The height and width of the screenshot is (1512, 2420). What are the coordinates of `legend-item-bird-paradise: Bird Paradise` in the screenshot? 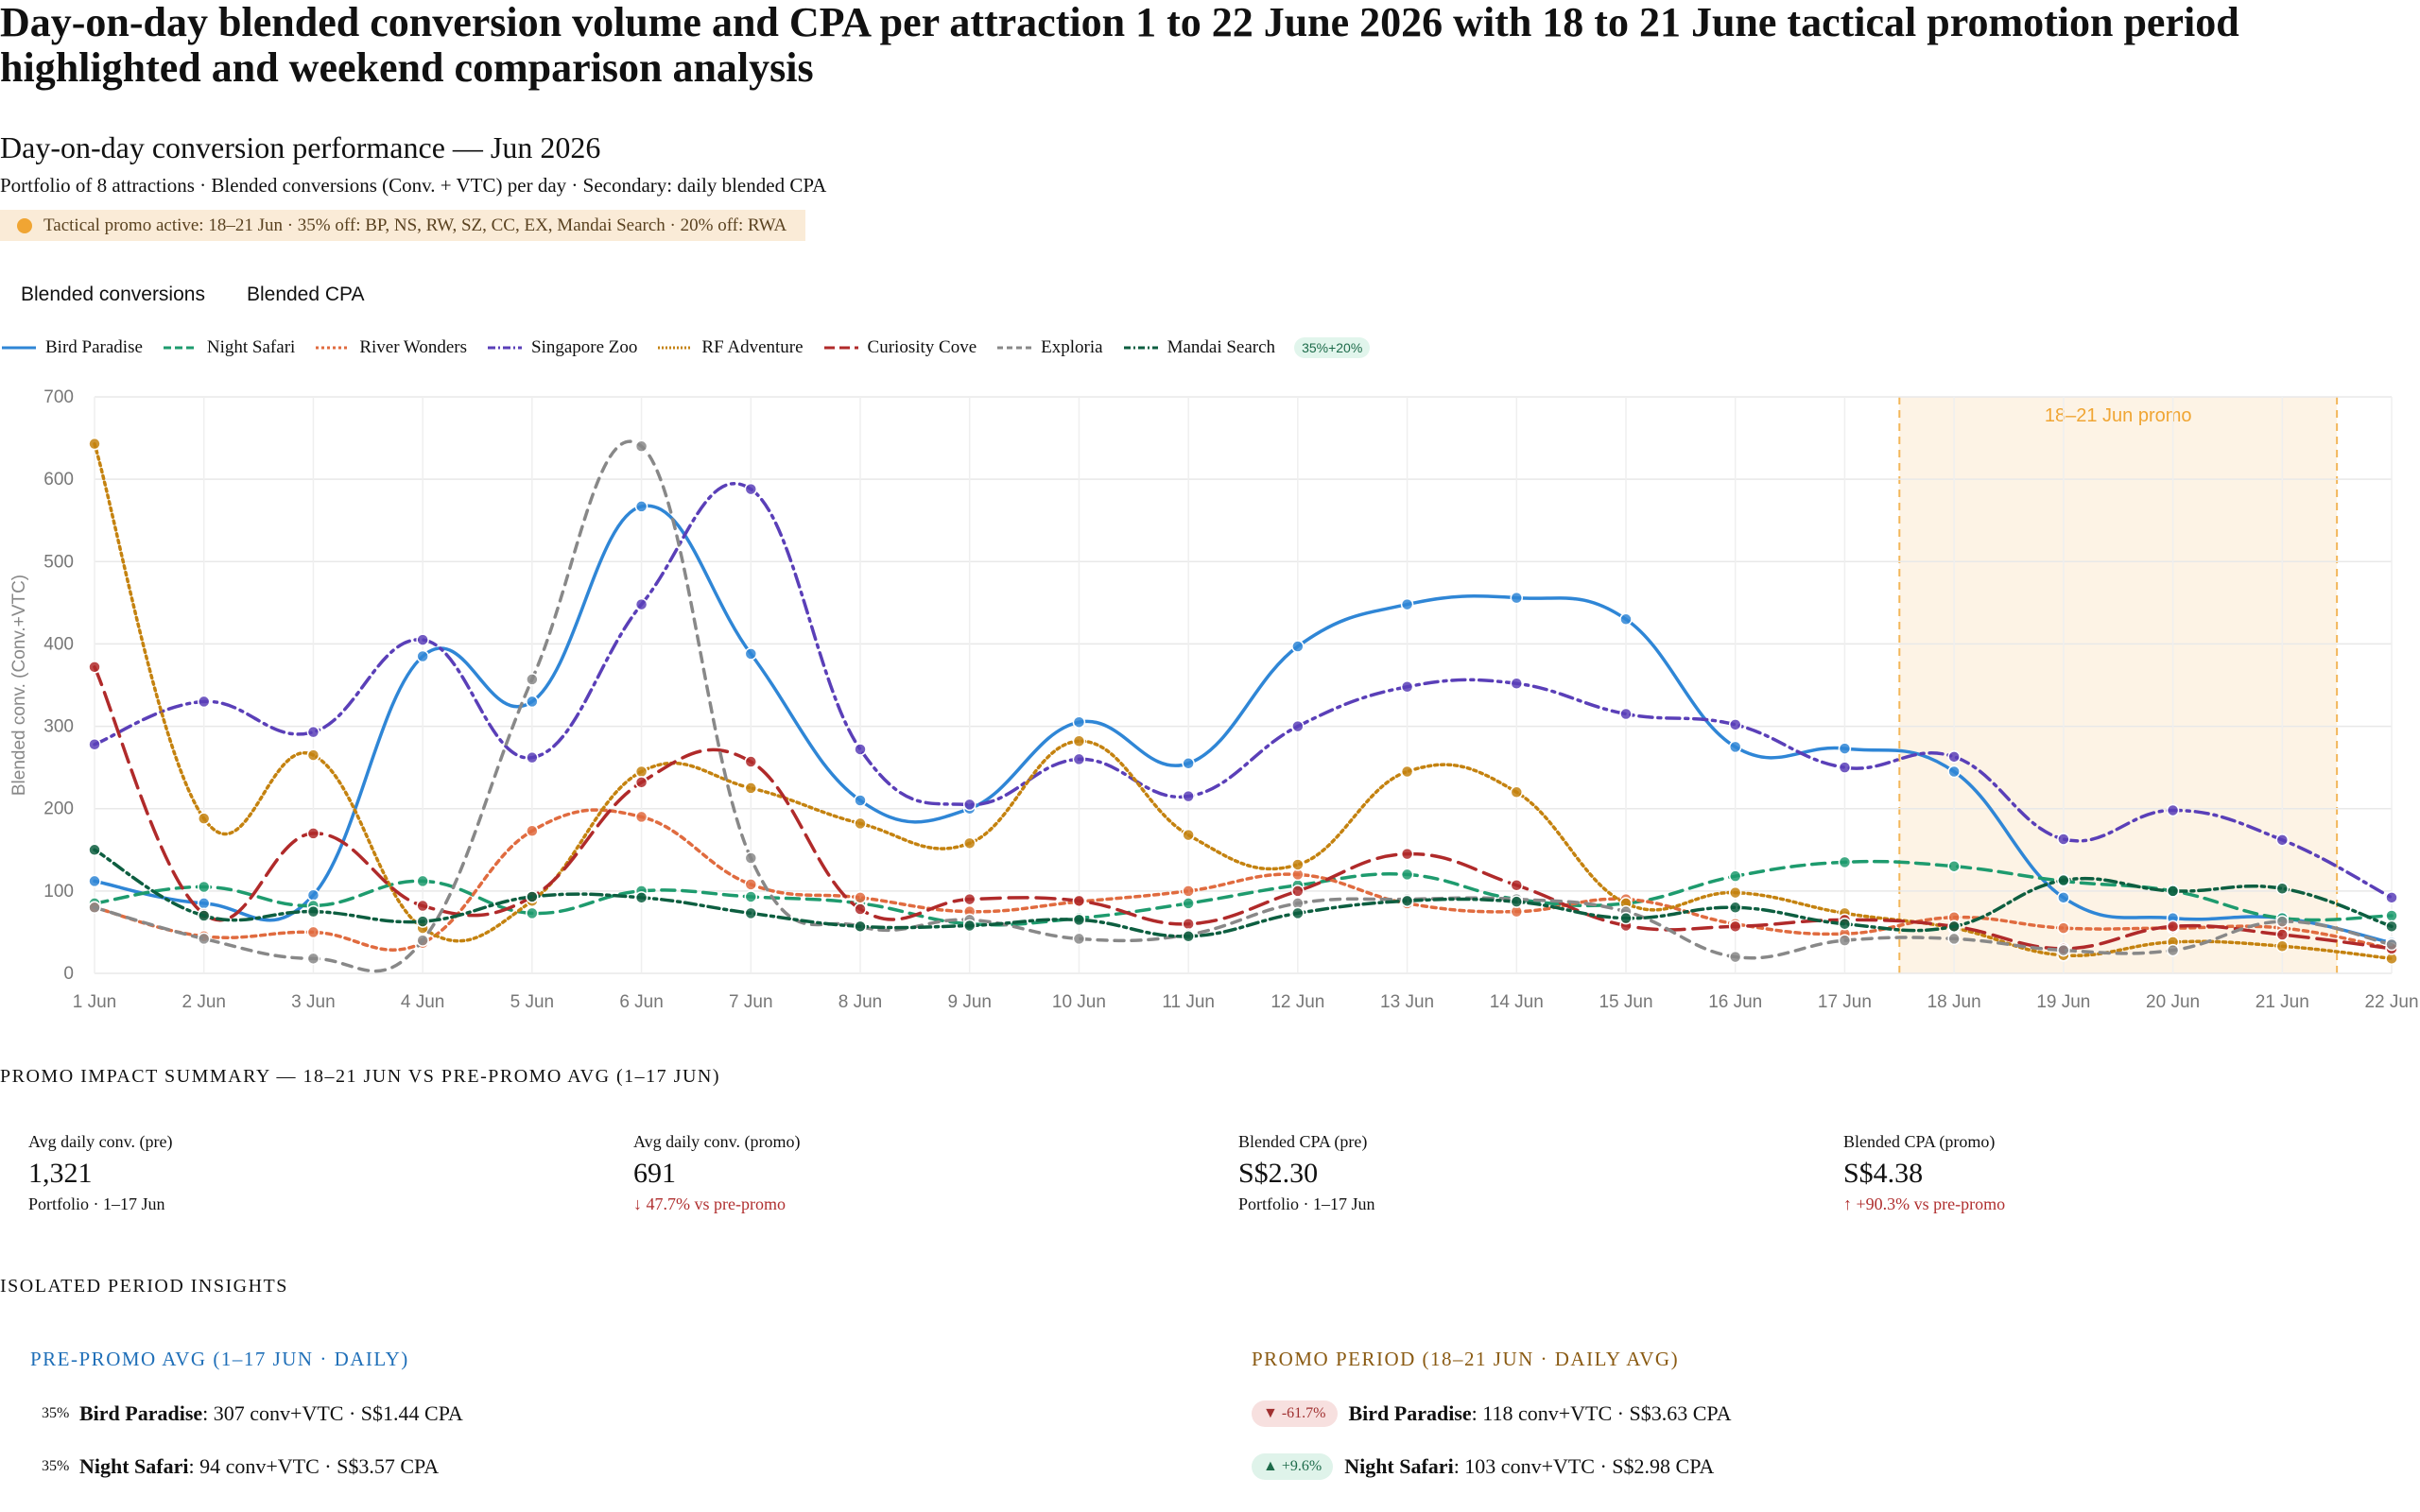 It's located at (71, 347).